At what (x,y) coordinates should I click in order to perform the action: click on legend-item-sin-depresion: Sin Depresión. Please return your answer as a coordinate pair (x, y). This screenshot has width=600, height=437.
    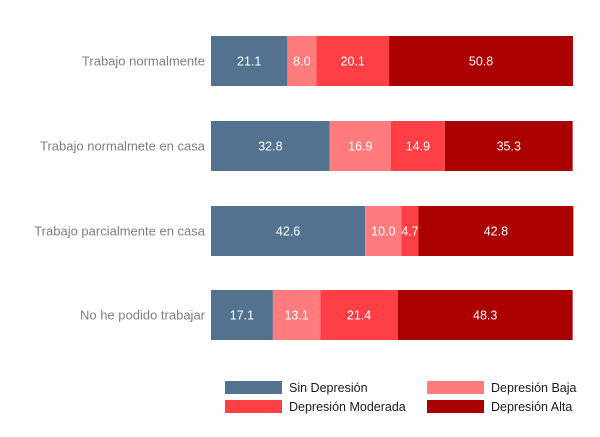
    Looking at the image, I should click on (296, 388).